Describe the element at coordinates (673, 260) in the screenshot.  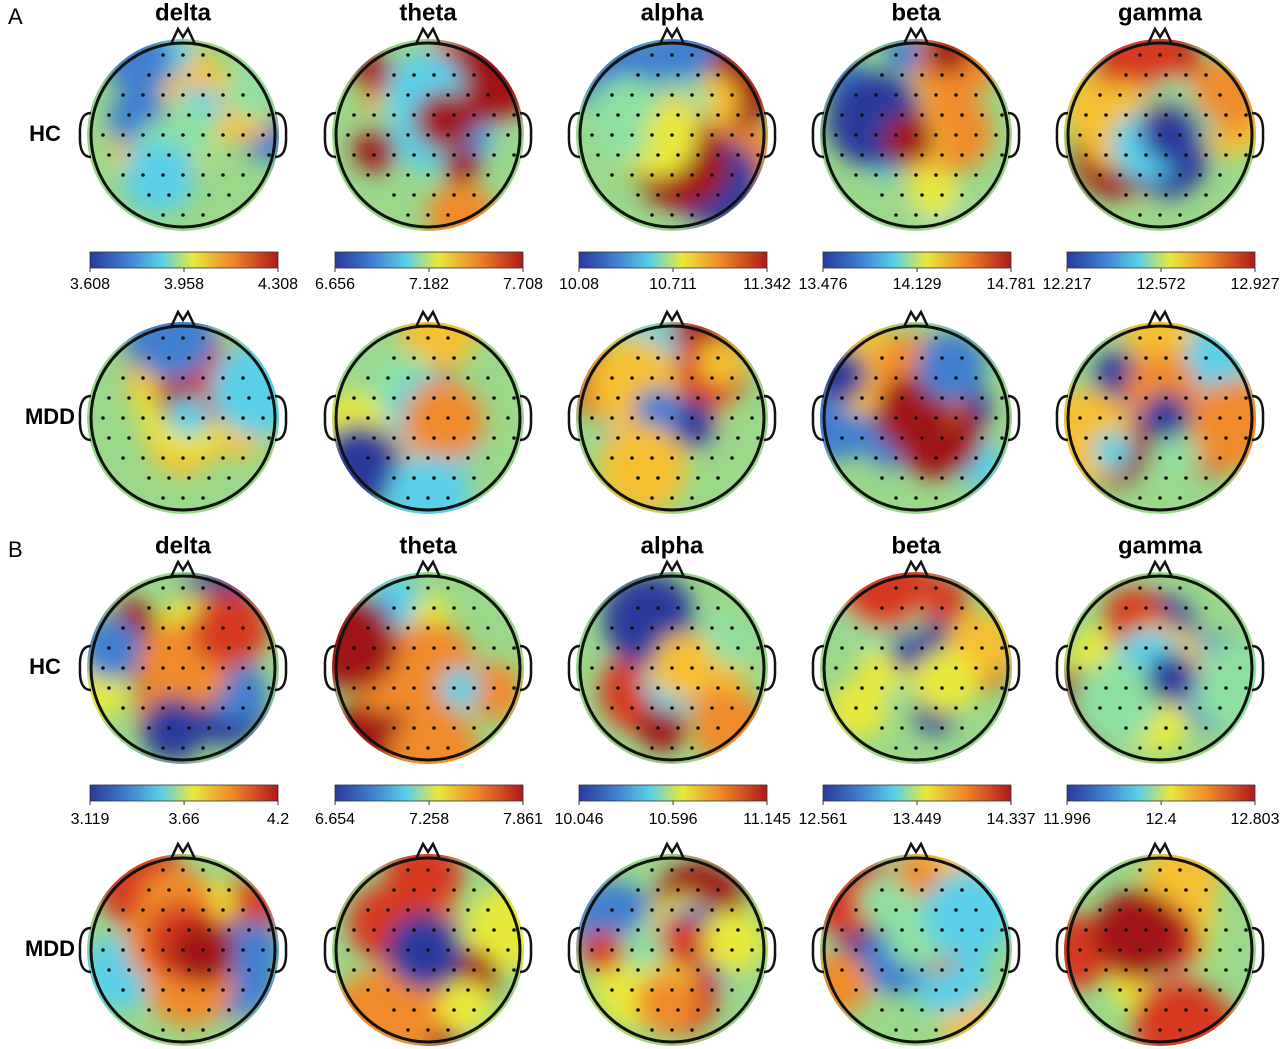
I see `colorbar` at that location.